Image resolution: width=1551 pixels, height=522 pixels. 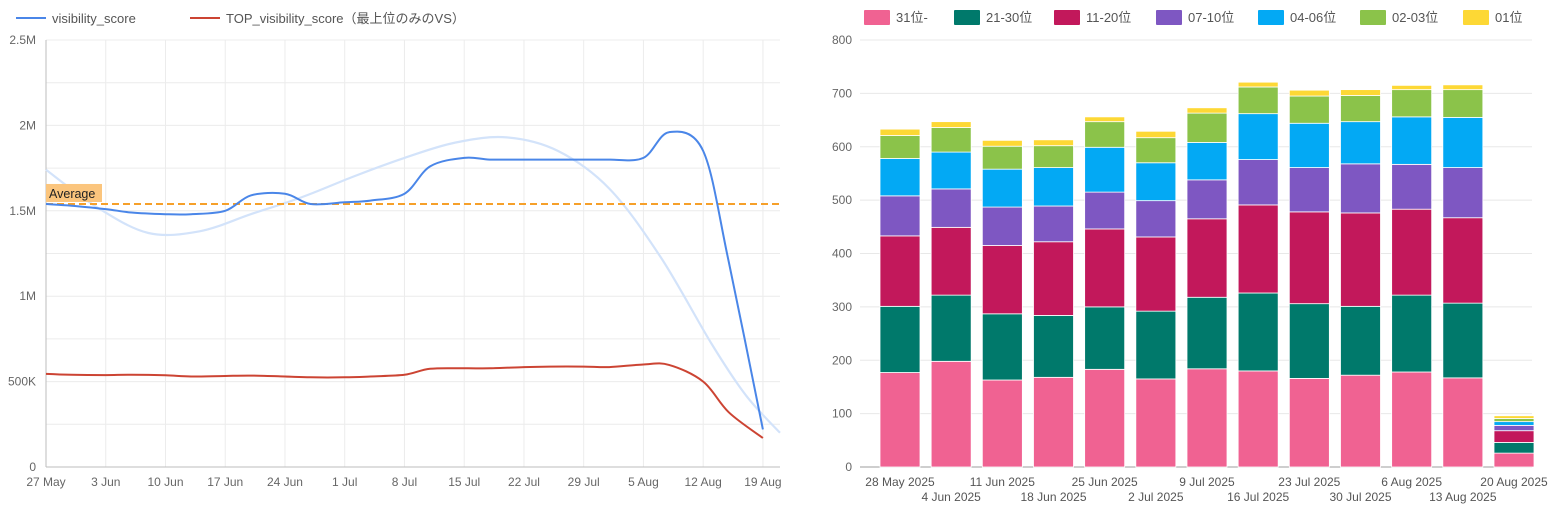 What do you see at coordinates (1313, 17) in the screenshot?
I see `legend-label-4: 04-06位` at bounding box center [1313, 17].